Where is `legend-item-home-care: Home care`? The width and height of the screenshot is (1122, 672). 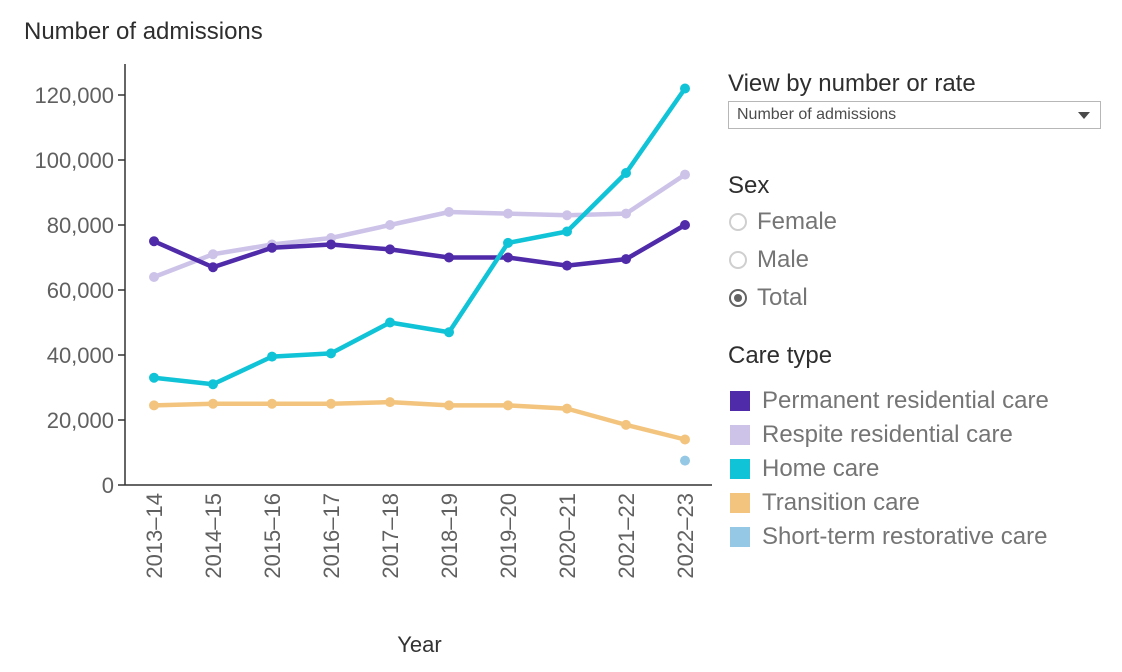 legend-item-home-care: Home care is located at coordinates (889, 469).